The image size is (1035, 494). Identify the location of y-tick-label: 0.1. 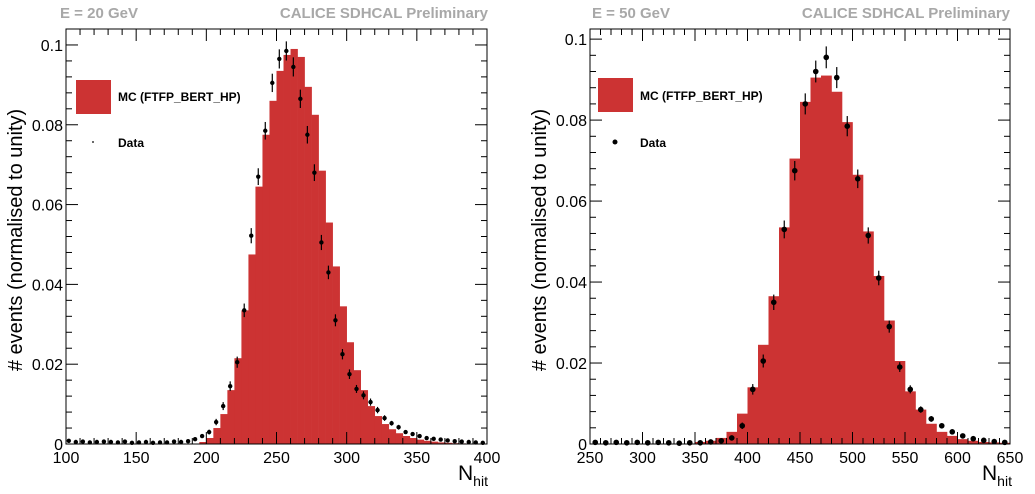
(576, 40).